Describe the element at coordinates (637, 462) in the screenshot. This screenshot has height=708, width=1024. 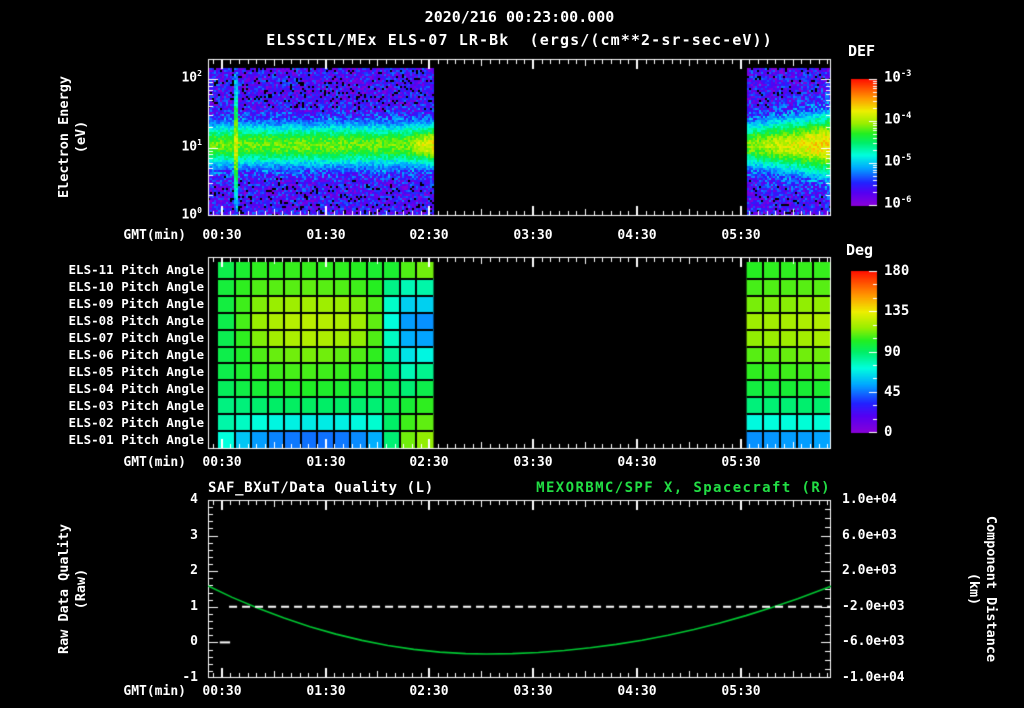
I see `x-tick-label-row2: 04:30` at that location.